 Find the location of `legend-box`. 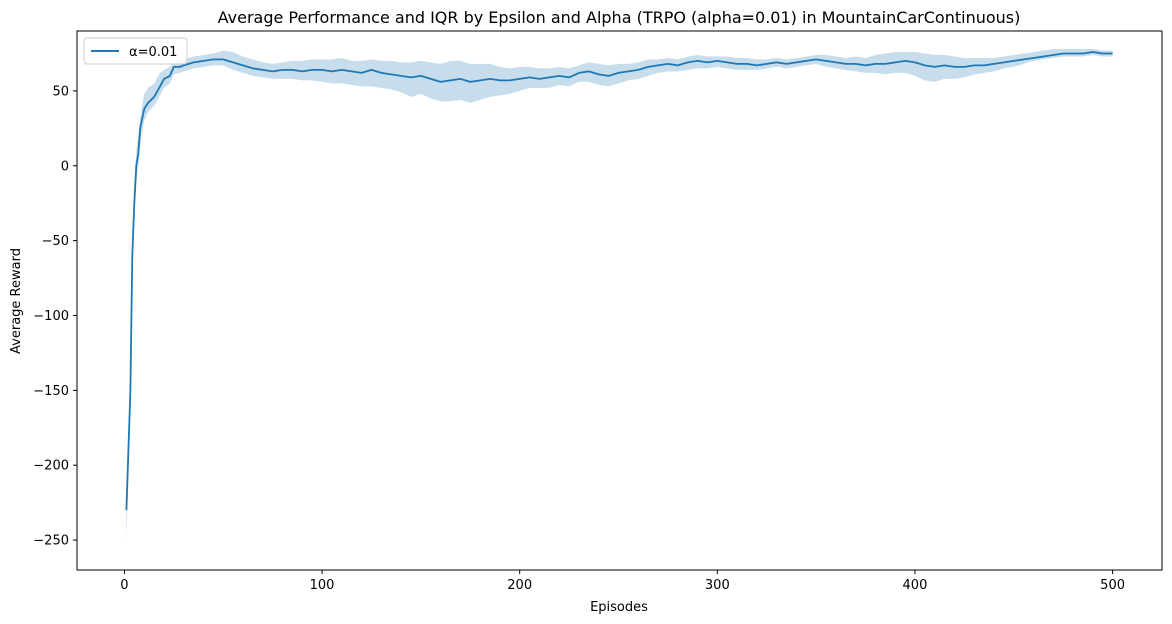

legend-box is located at coordinates (135, 51).